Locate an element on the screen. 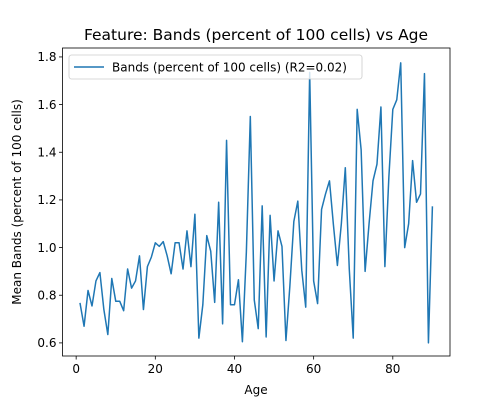 This screenshot has width=500, height=400. x-tick-label: 40 is located at coordinates (234, 369).